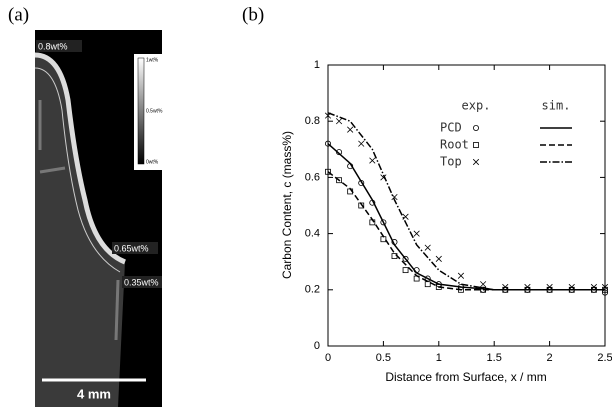 Image resolution: width=612 pixels, height=407 pixels. What do you see at coordinates (383, 358) in the screenshot?
I see `x-tick-label: 0.5` at bounding box center [383, 358].